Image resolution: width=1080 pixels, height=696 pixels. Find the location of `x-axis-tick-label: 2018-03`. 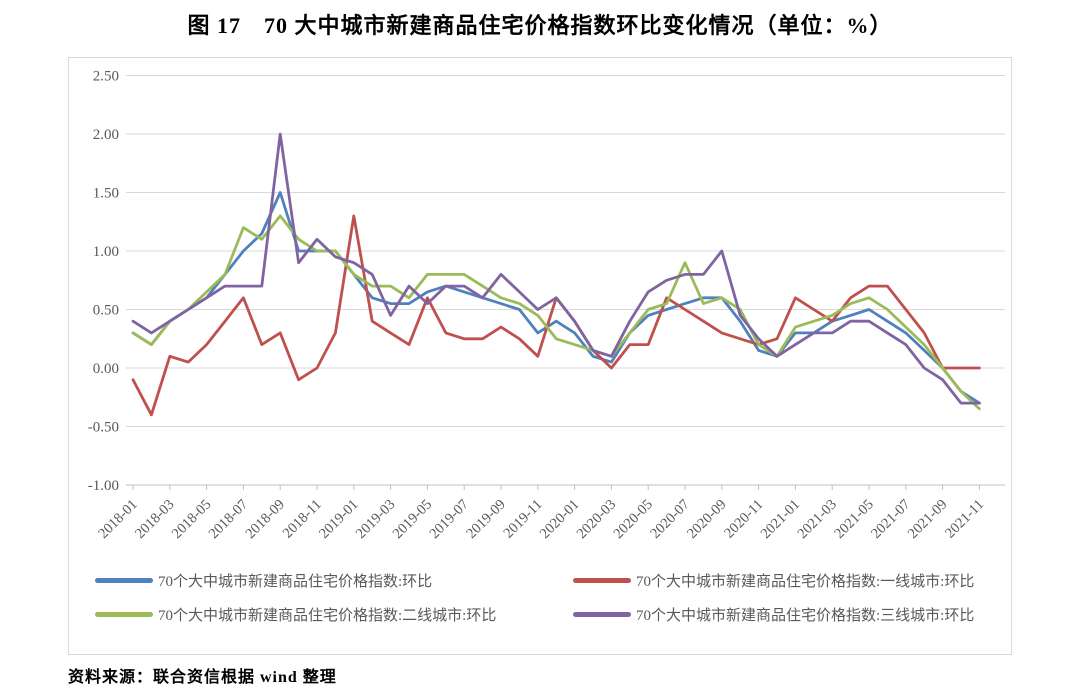

x-axis-tick-label: 2018-03 is located at coordinates (154, 519).